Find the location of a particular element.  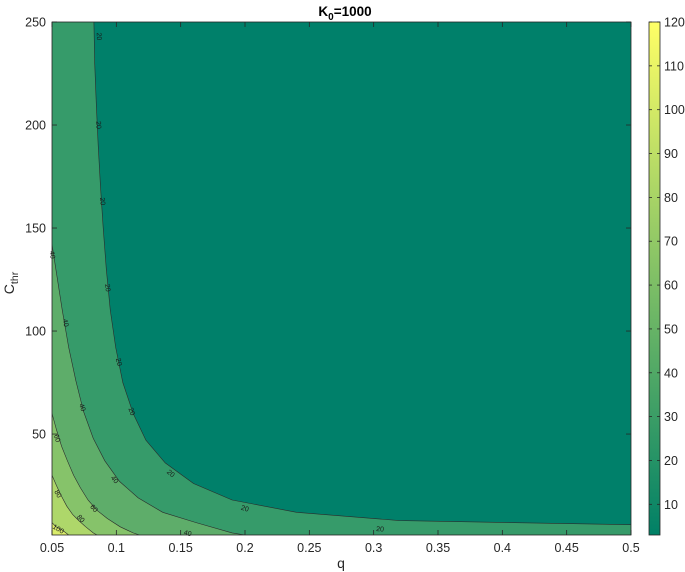

colorbar-tick-label: 120 is located at coordinates (674, 23).